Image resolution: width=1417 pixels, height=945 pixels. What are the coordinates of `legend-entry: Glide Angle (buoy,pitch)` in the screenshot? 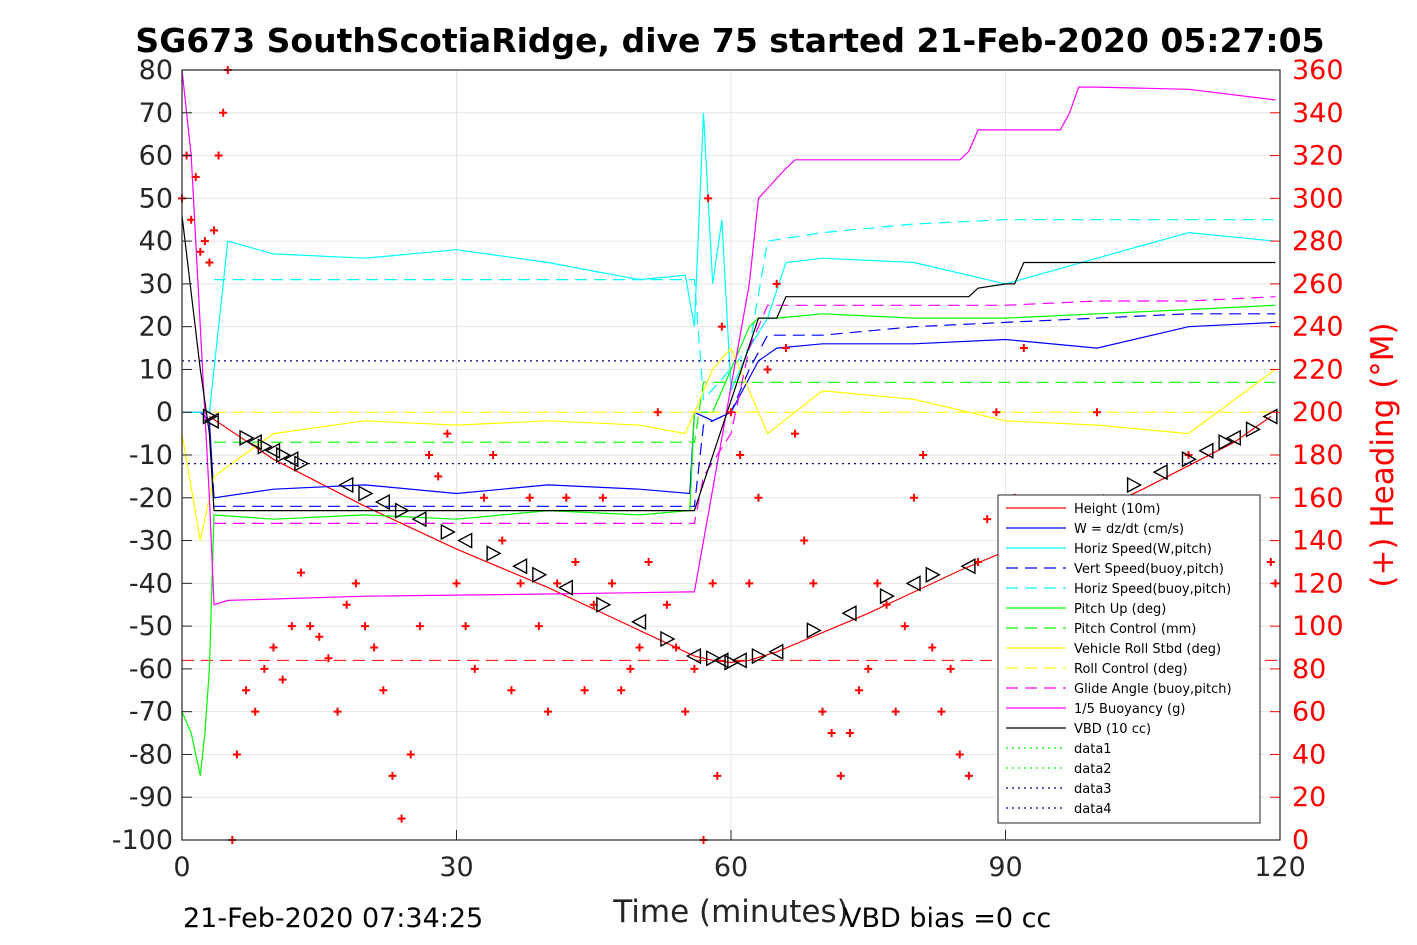 It's located at (1153, 689).